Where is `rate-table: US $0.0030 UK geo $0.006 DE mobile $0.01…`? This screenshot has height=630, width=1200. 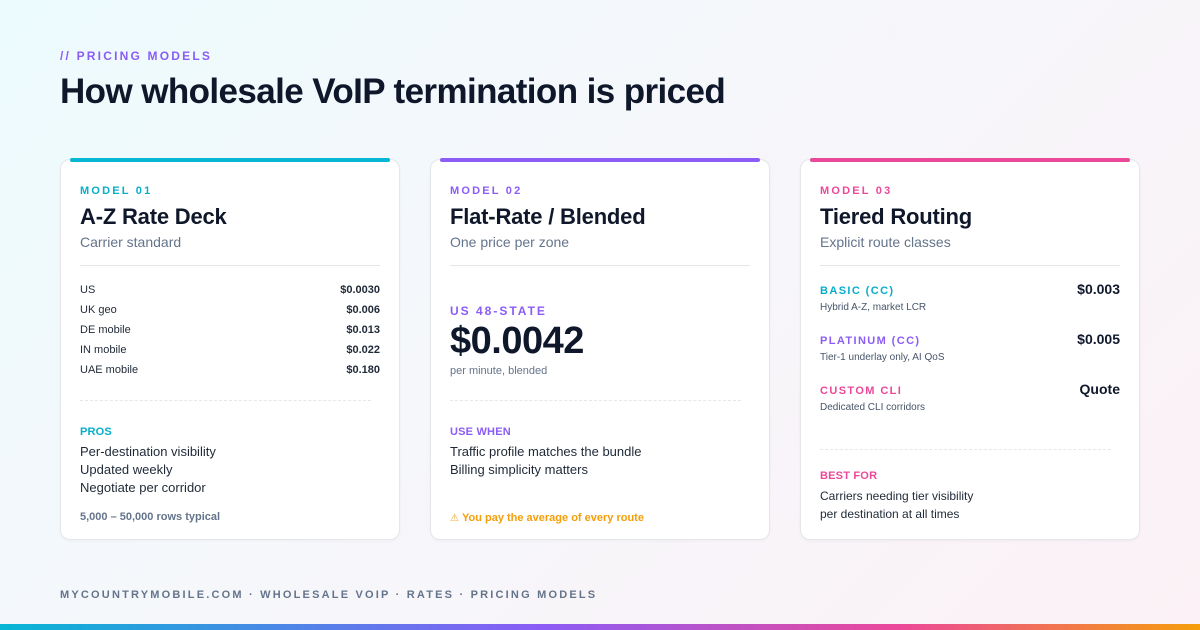 rate-table: US $0.0030 UK geo $0.006 DE mobile $0.01… is located at coordinates (230, 330).